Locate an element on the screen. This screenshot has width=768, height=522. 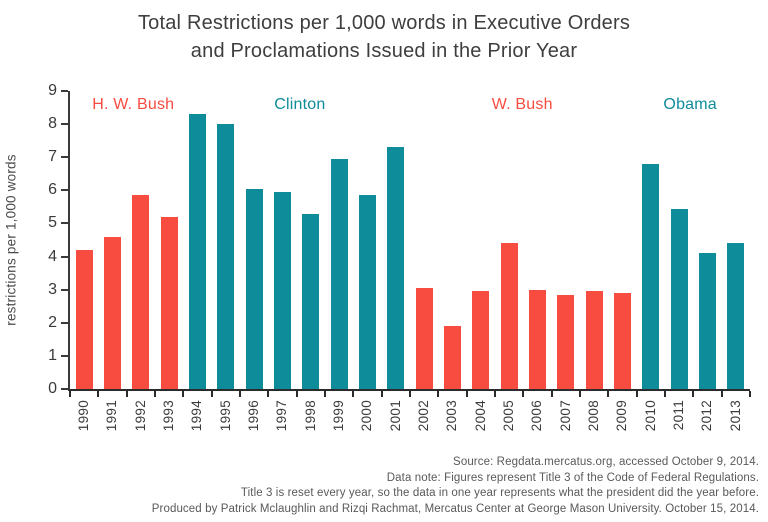
x-label-slot-2008: 2008 is located at coordinates (594, 427).